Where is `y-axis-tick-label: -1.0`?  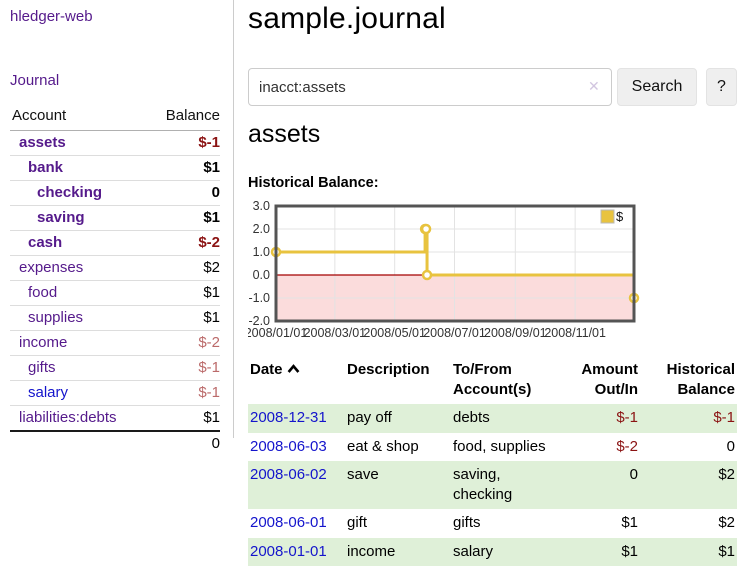
y-axis-tick-label: -1.0 is located at coordinates (259, 298).